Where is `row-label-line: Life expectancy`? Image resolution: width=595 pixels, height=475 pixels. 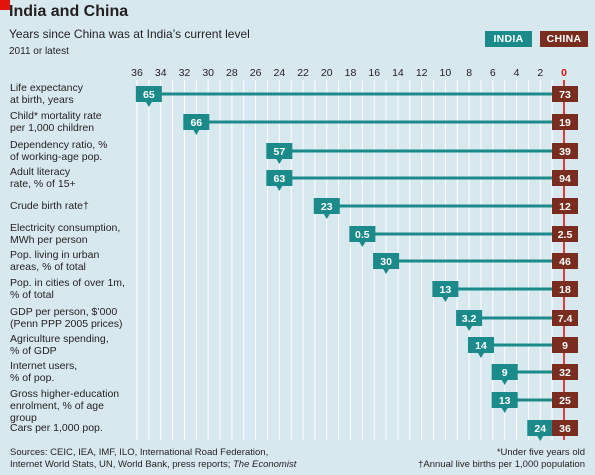
row-label-line: Life expectancy is located at coordinates (46, 88).